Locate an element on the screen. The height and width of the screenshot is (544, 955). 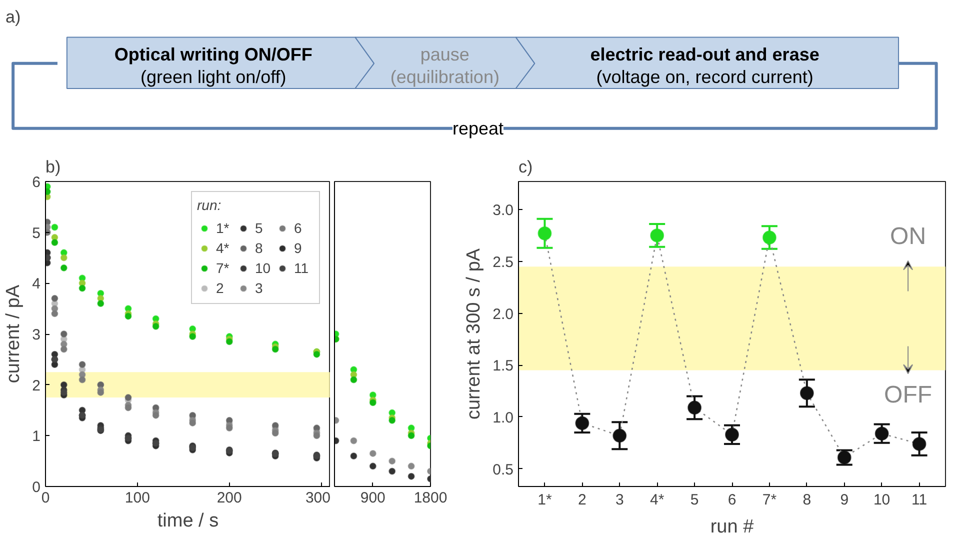
legend-title: run: is located at coordinates (209, 205).